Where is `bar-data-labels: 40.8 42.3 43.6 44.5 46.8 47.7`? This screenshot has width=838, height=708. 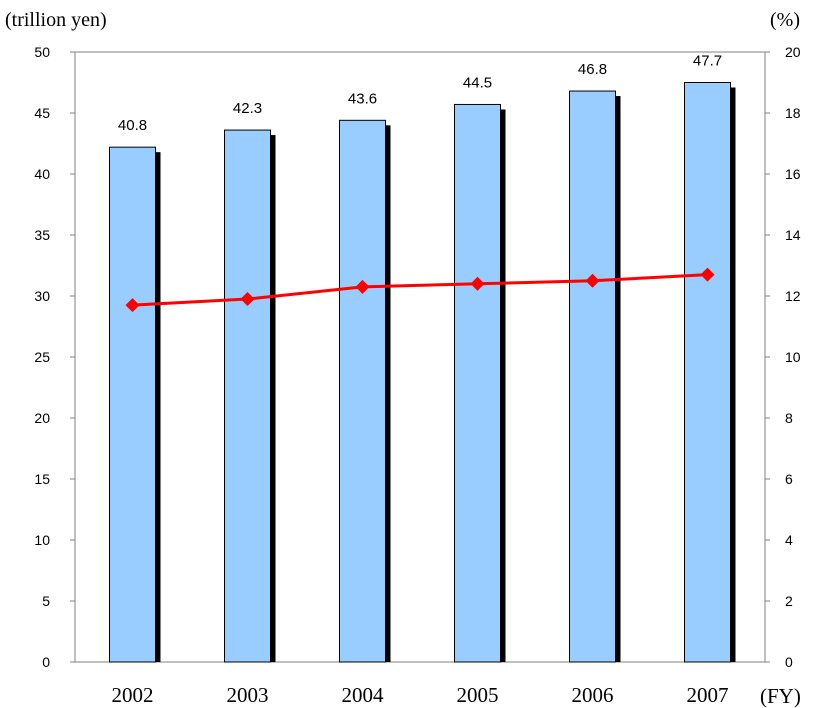
bar-data-labels: 40.8 42.3 43.6 44.5 46.8 47.7 is located at coordinates (420, 94).